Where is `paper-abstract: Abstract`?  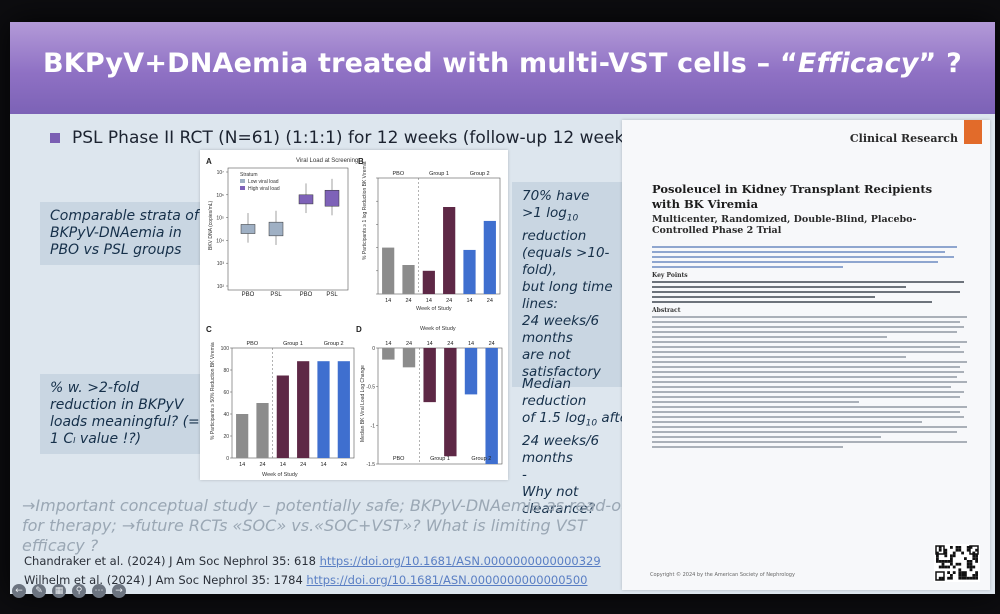
paper-abstract: Abstract is located at coordinates (666, 310).